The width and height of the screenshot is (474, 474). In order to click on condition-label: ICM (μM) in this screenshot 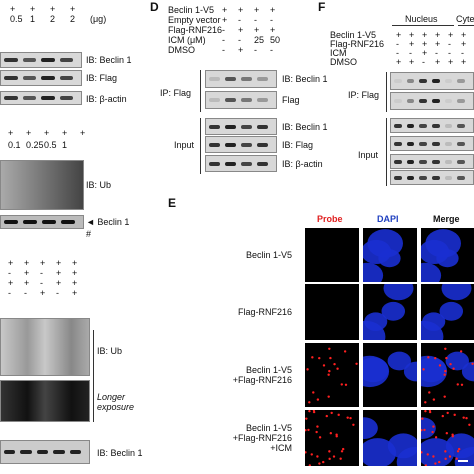, I will do `click(187, 40)`.